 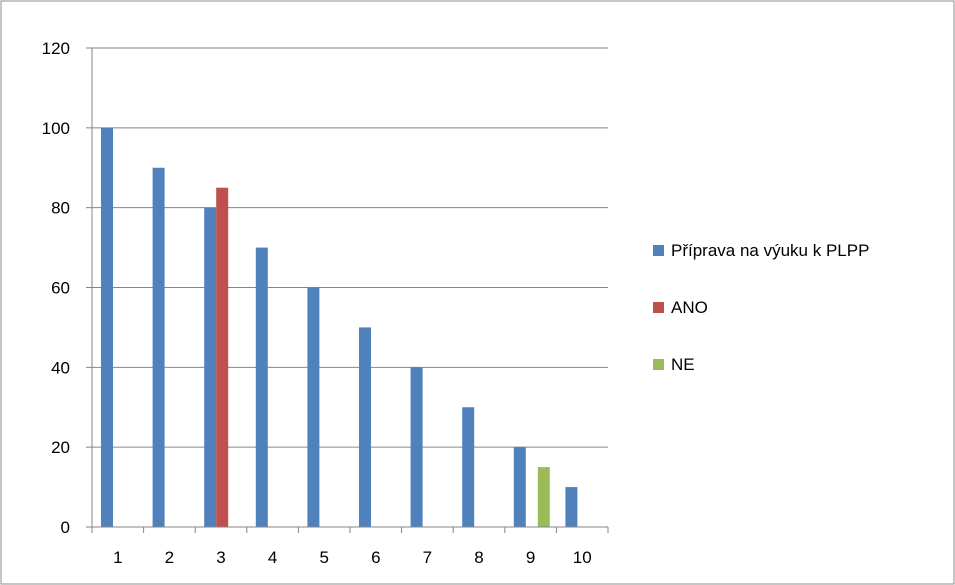 What do you see at coordinates (117, 557) in the screenshot?
I see `x-tick-label: 1` at bounding box center [117, 557].